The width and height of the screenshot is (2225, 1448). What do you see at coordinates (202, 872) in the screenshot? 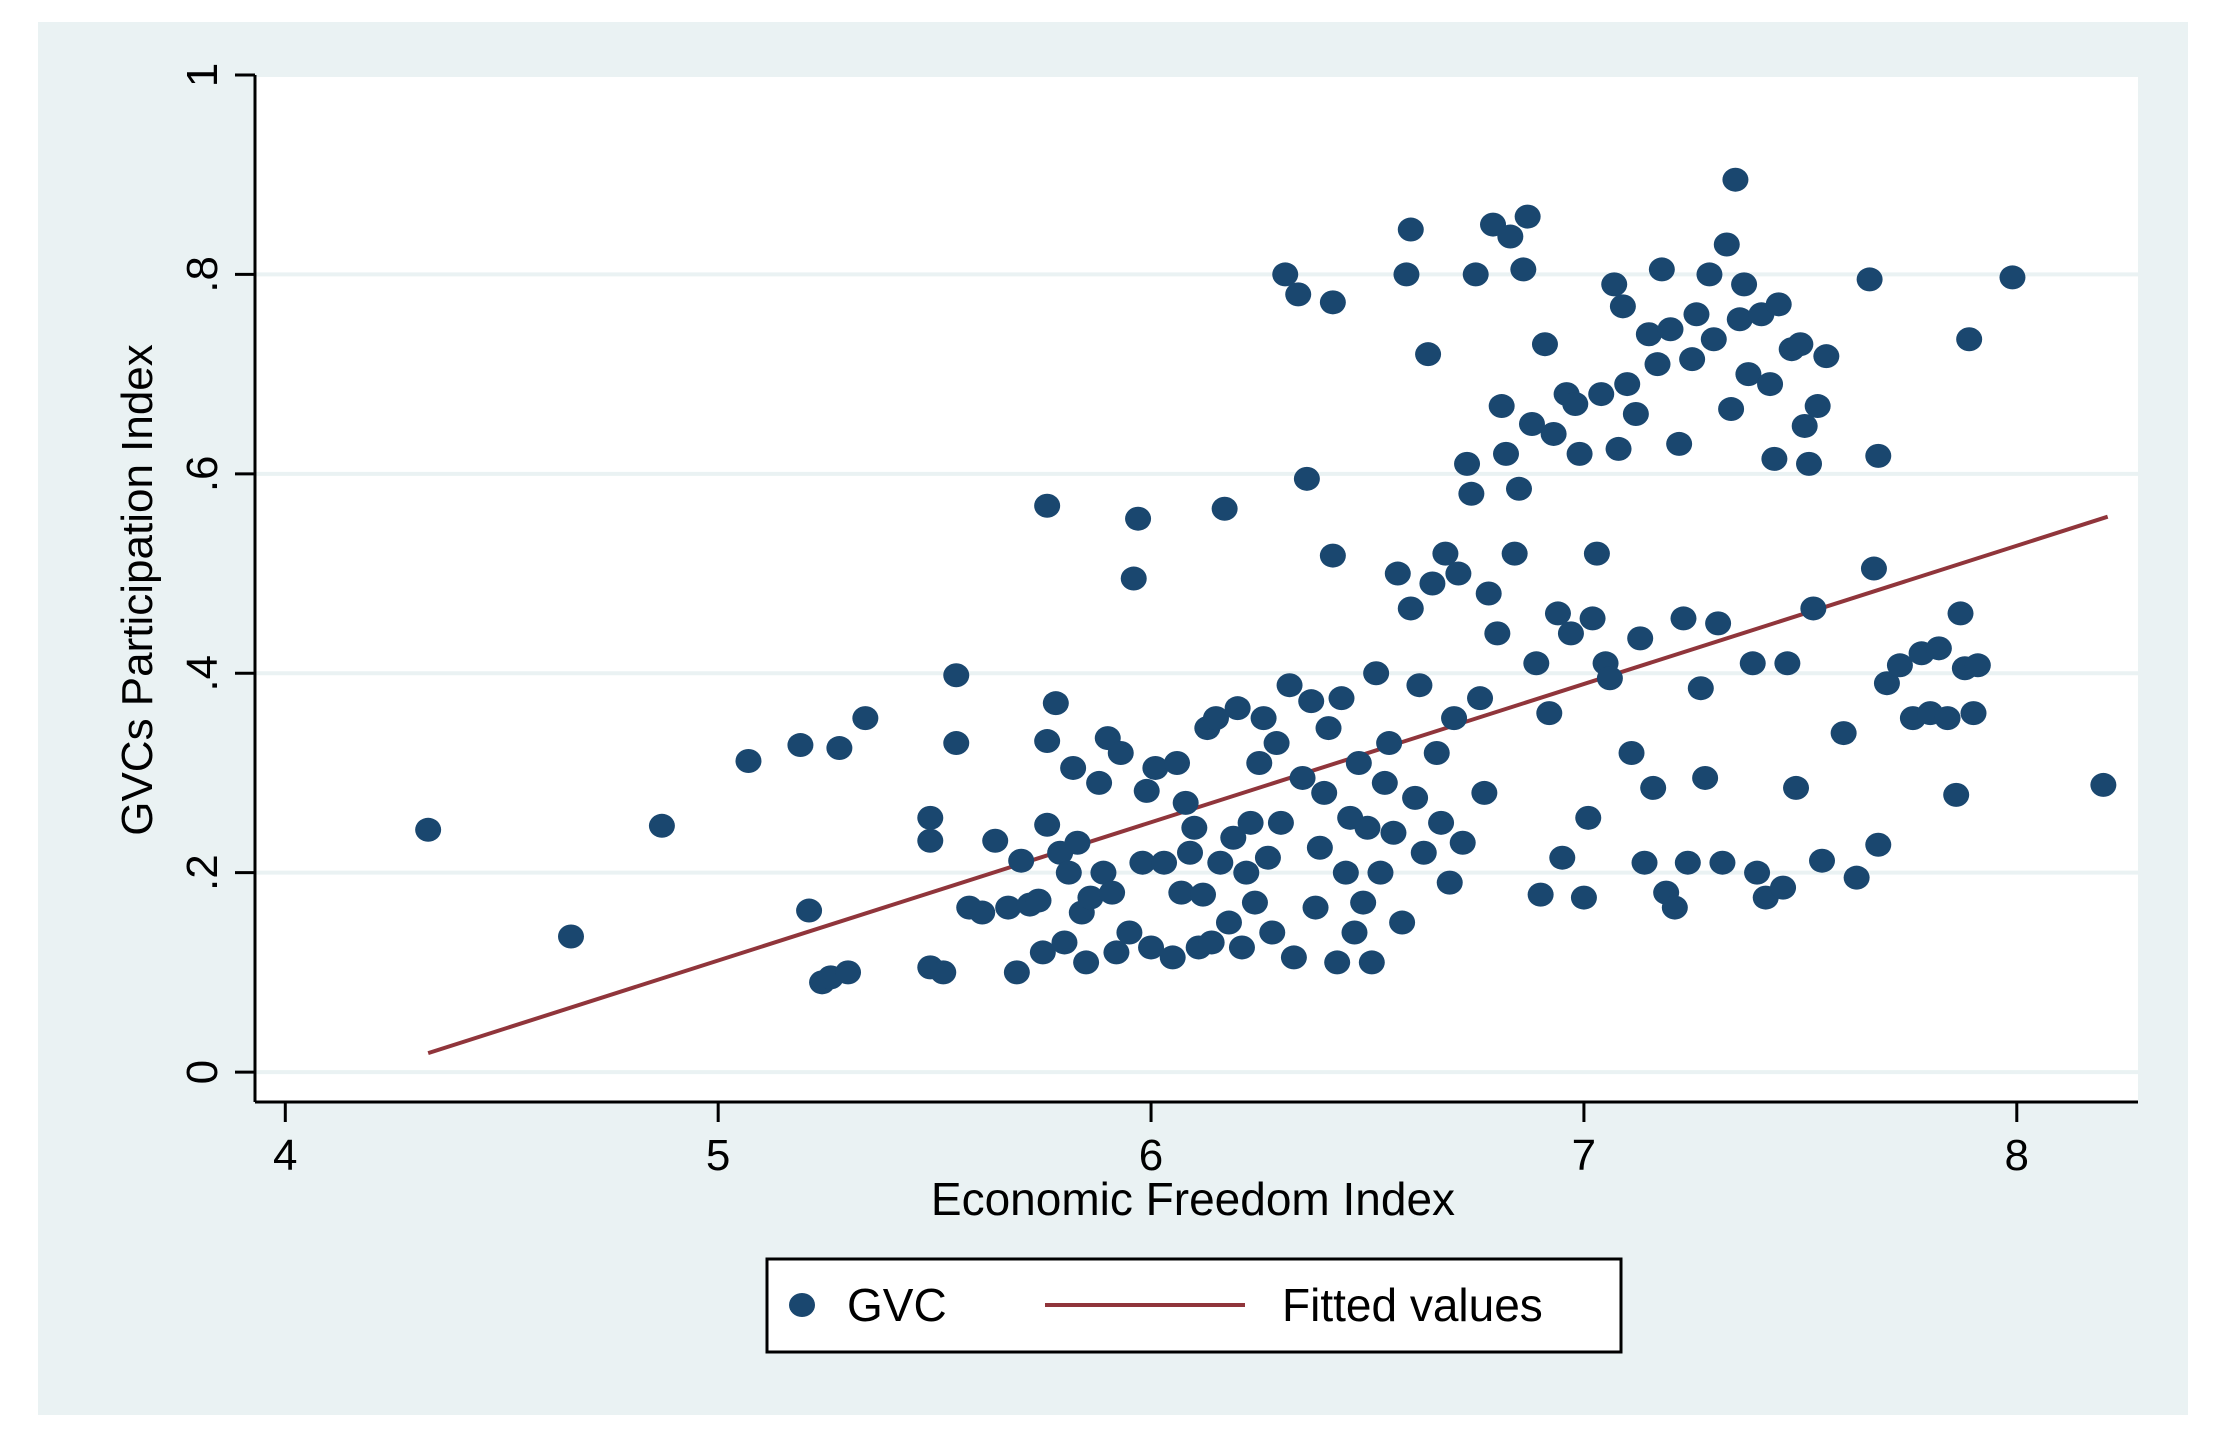
I see `y-tick-label-1: .2` at bounding box center [202, 872].